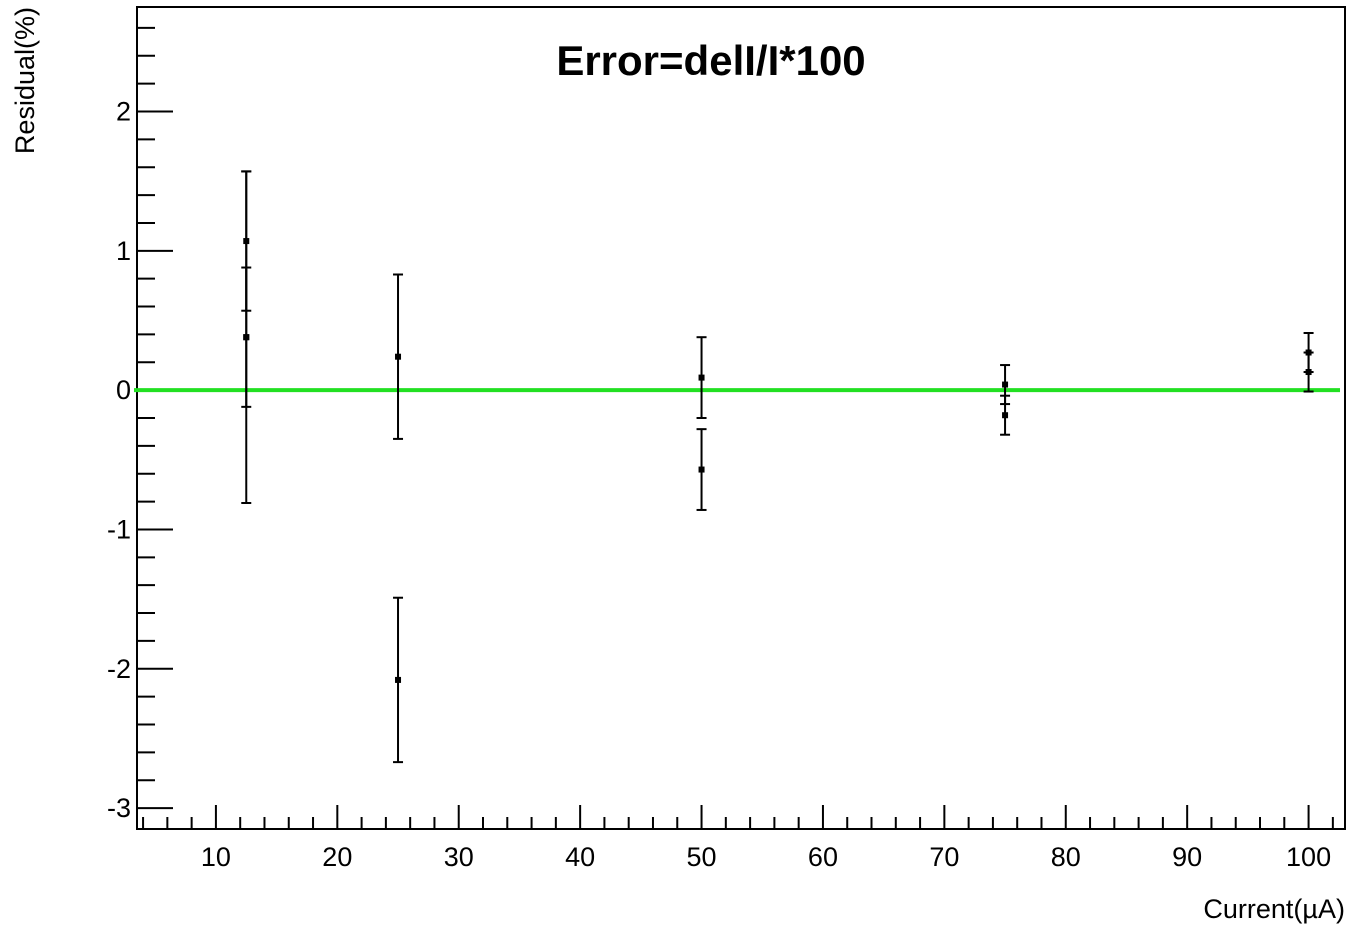  I want to click on chart-title: Error=delI/I*100, so click(710, 60).